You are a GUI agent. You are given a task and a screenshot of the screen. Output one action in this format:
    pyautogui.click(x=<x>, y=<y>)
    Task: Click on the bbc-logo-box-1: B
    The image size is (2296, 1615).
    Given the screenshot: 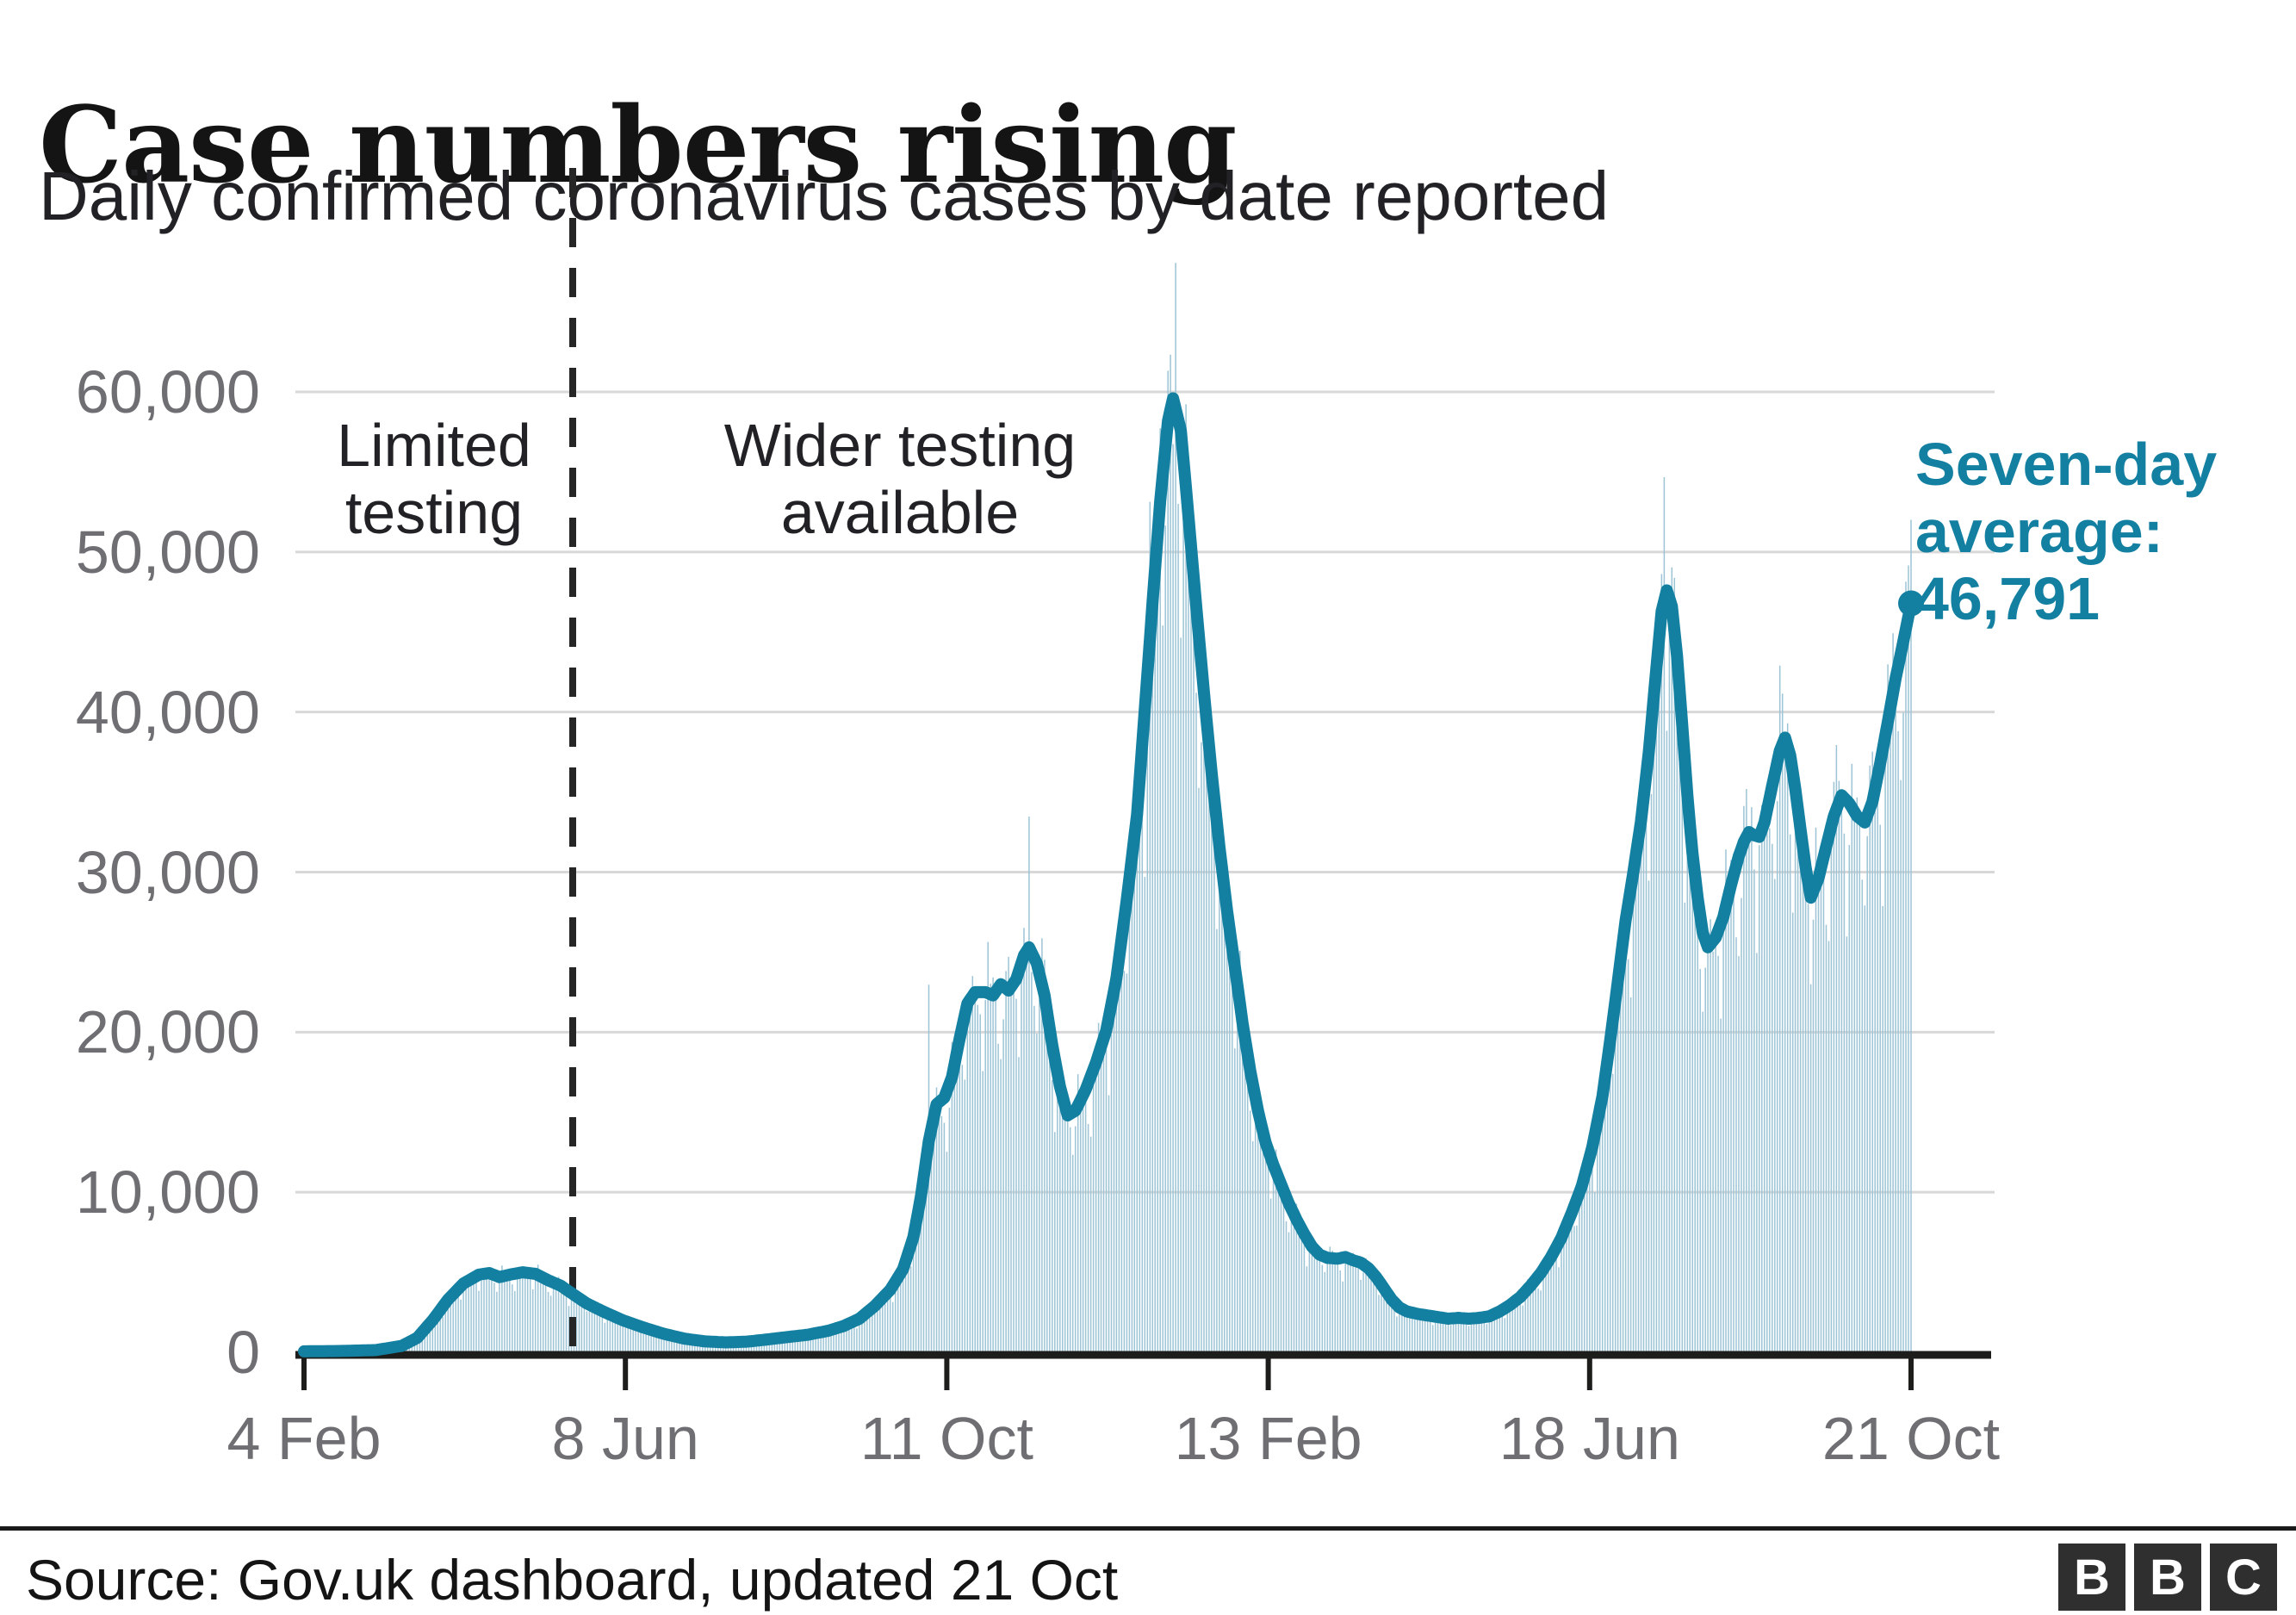 What is the action you would take?
    pyautogui.click(x=2091, y=1577)
    